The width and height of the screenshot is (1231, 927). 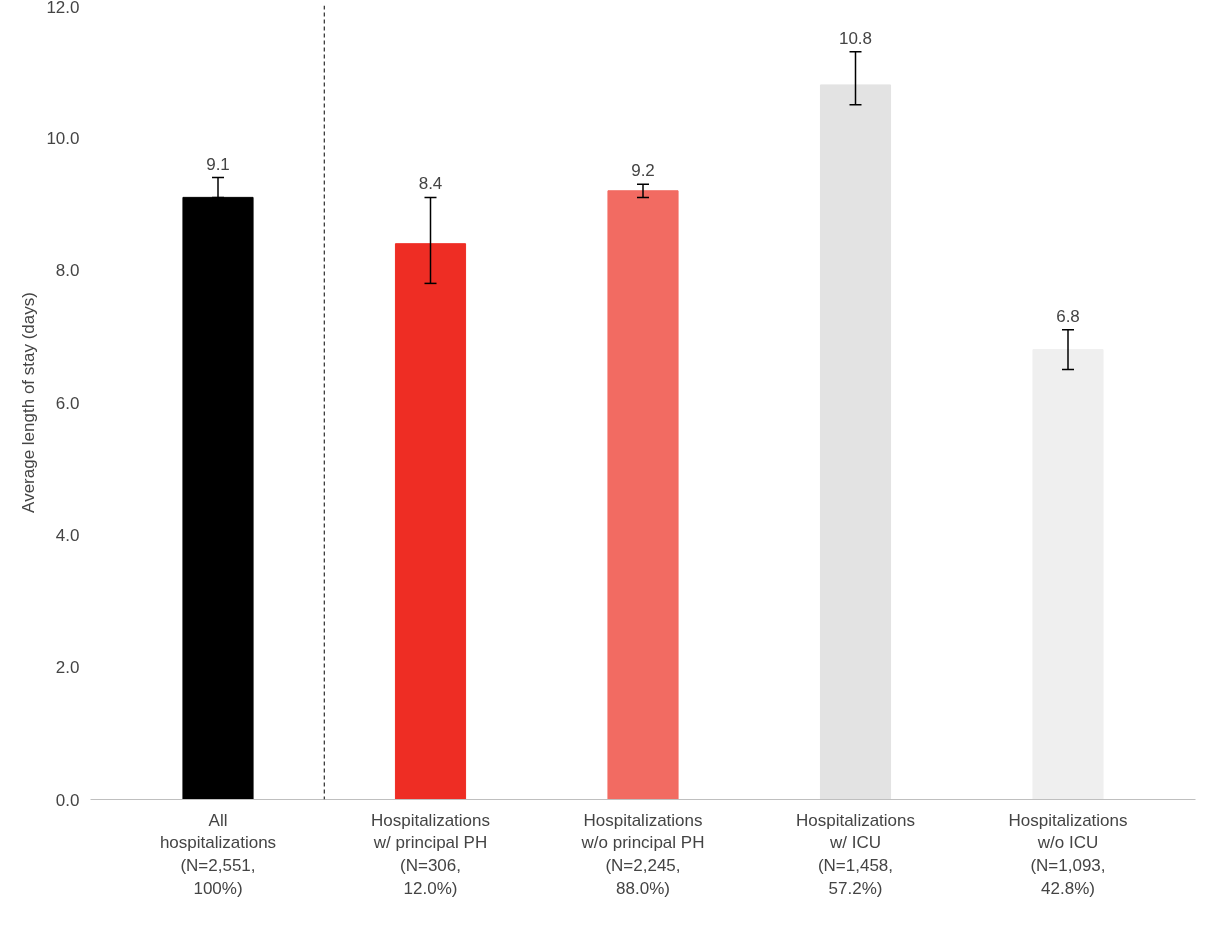 I want to click on data-label: 9.1, so click(x=218, y=164).